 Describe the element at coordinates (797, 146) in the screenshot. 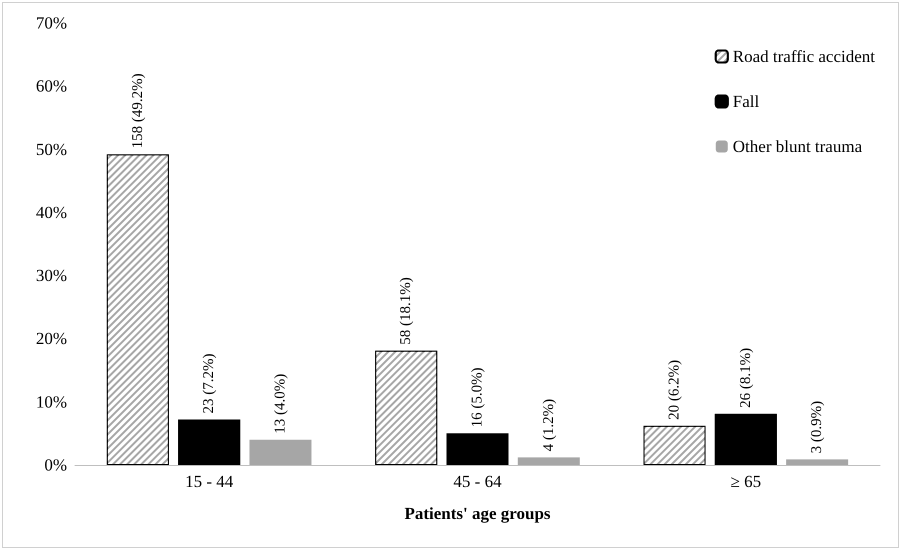

I see `legend-label: Other blunt trauma` at that location.